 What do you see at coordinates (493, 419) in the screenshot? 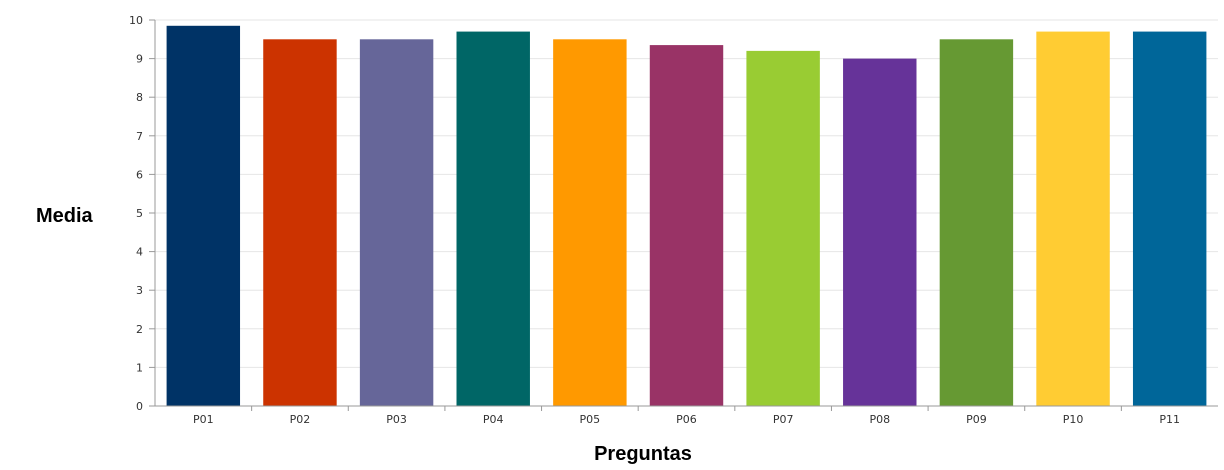
I see `x-tick-label: P04` at bounding box center [493, 419].